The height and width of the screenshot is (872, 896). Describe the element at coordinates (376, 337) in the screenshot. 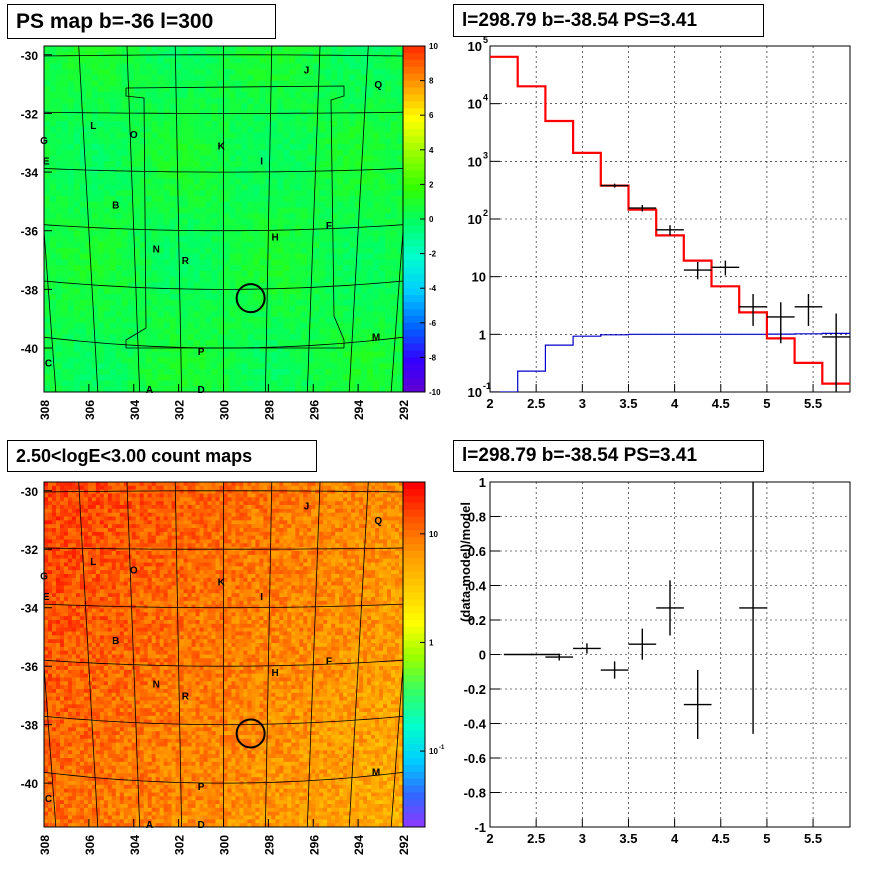

I see `source-label-M: M` at that location.